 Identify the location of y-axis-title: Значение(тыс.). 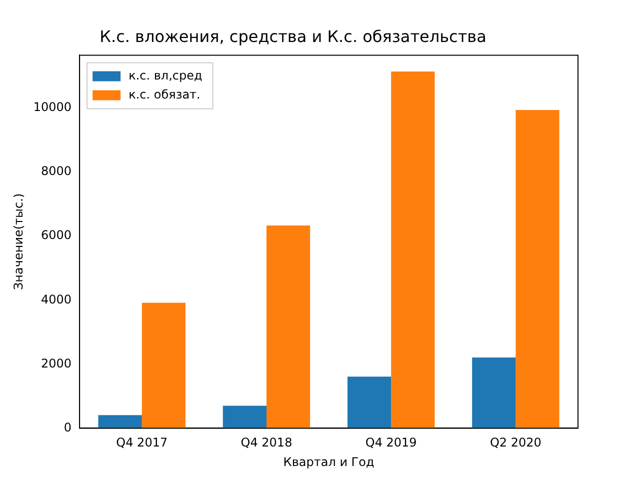
(18, 241).